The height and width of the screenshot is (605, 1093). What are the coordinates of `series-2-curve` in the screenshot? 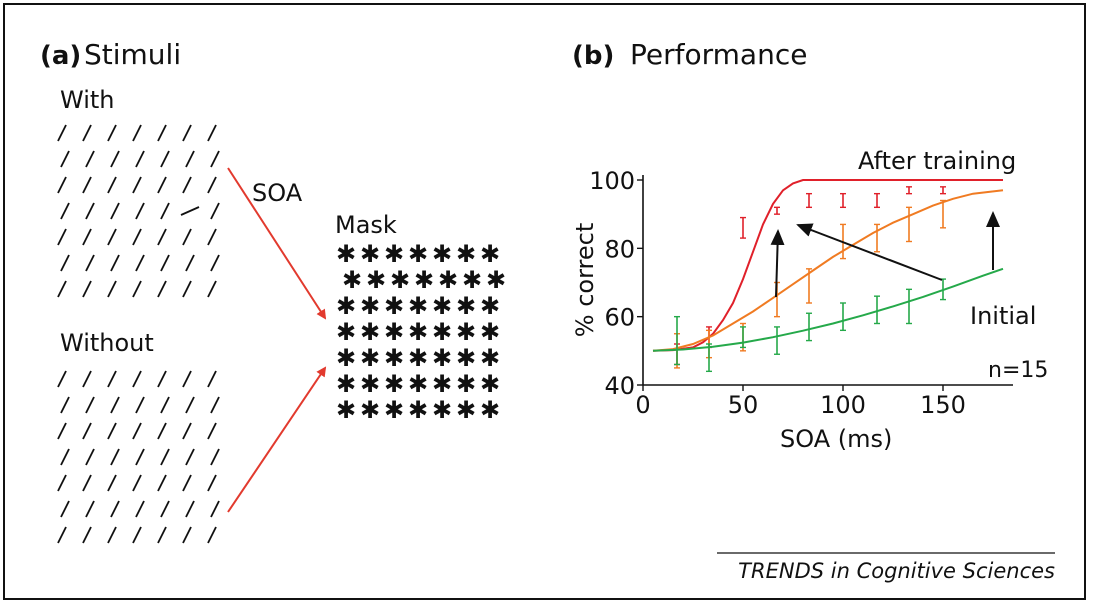 It's located at (828, 309).